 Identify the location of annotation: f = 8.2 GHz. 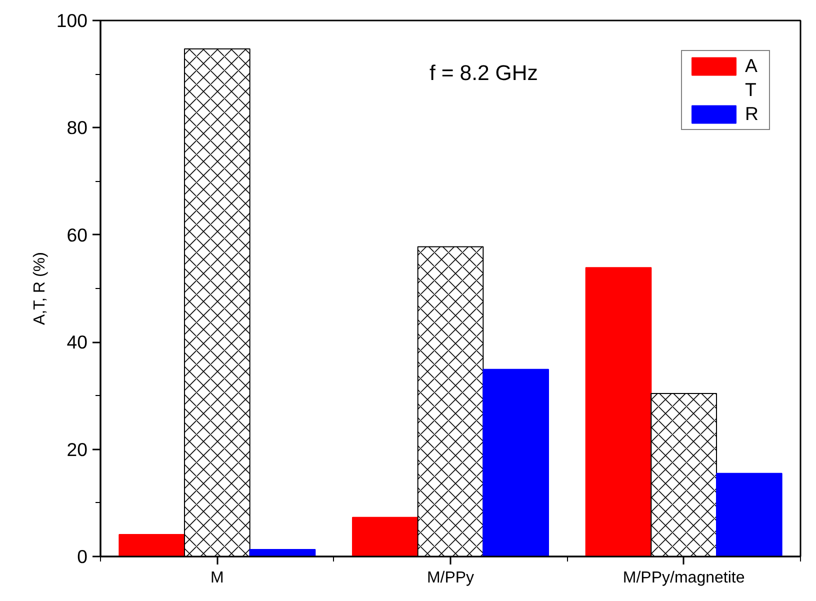
(484, 72).